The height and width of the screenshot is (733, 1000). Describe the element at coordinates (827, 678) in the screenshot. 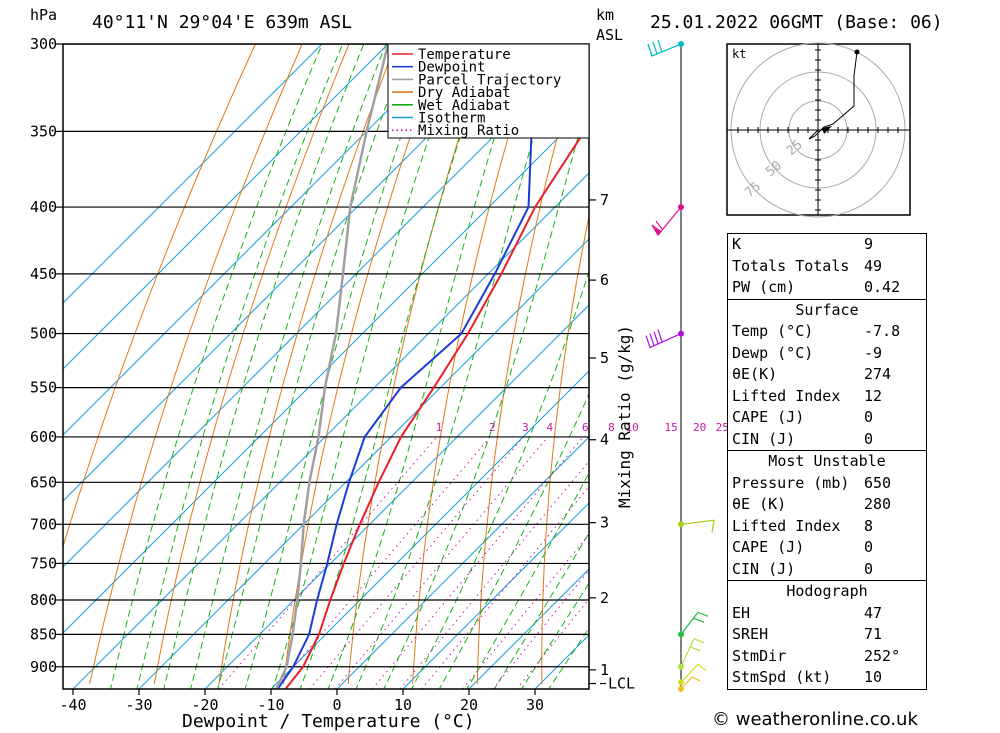

I see `index-row: StmSpd (kt) 10` at that location.